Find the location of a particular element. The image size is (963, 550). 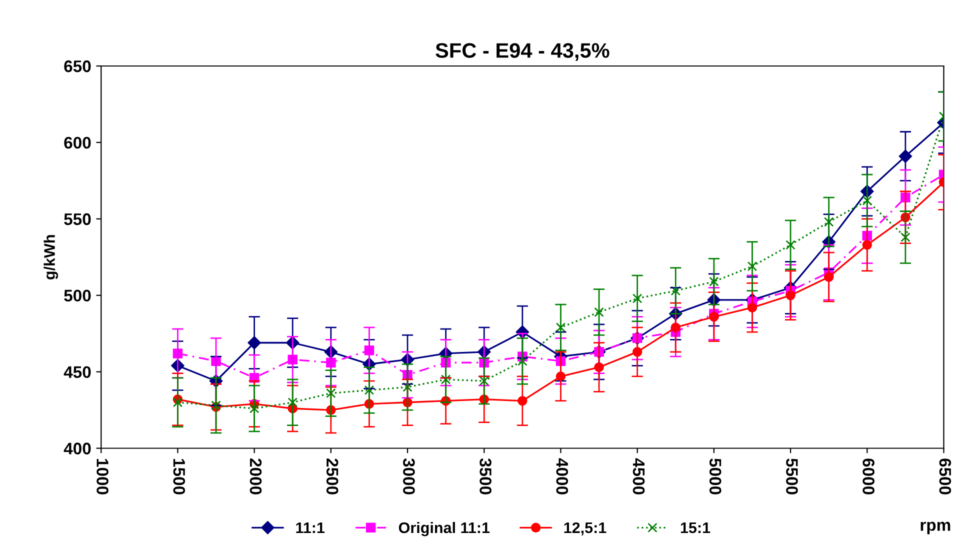

y-tick-label: 650 is located at coordinates (77, 66).